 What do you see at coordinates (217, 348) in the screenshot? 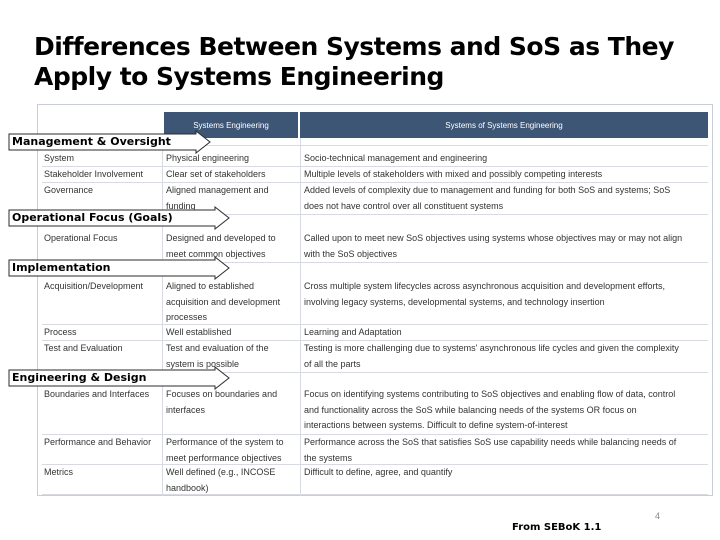
I see `se-cell-line: Test and evaluation of the` at bounding box center [217, 348].